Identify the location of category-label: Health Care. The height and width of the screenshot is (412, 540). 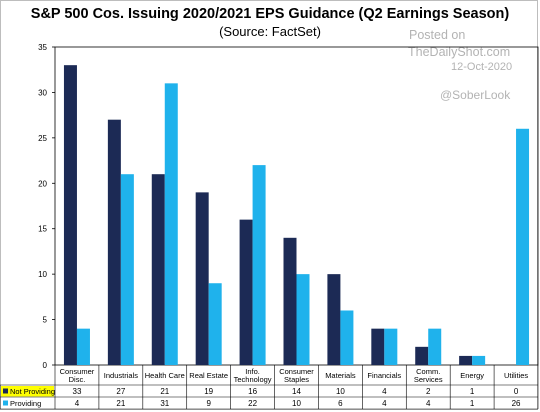
(165, 375).